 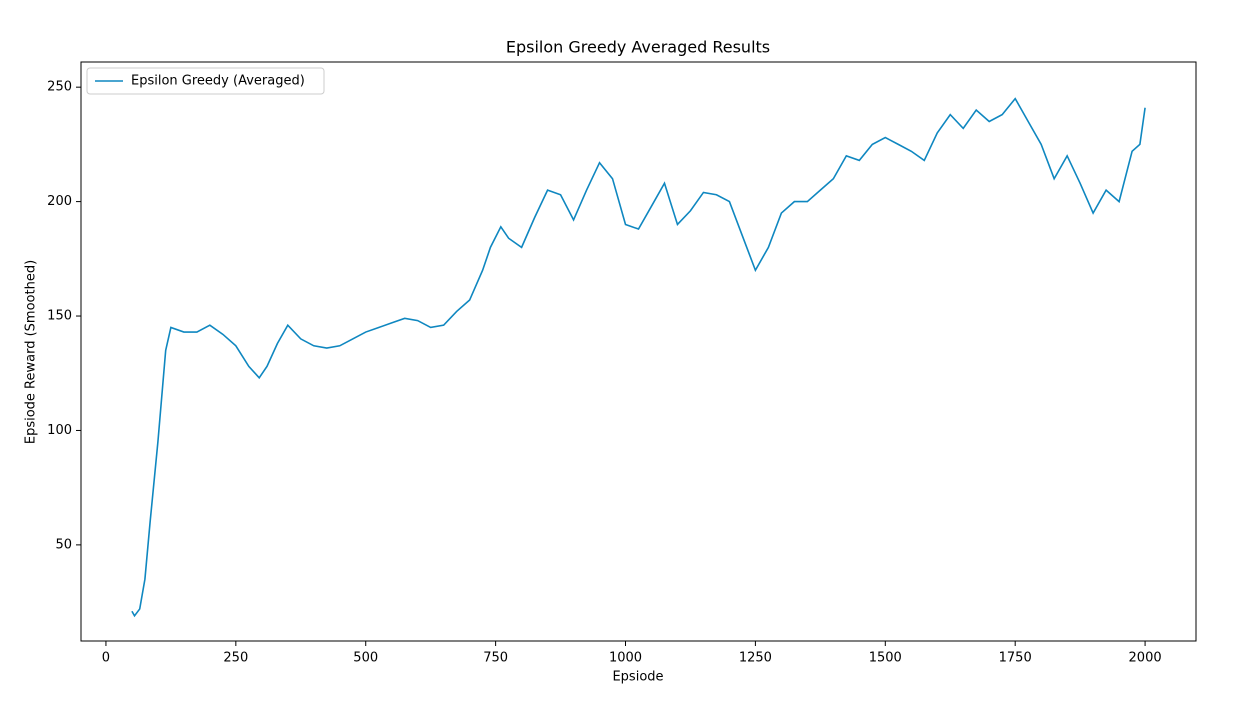 I want to click on chart-title: Epsilon Greedy Averaged Results, so click(x=638, y=47).